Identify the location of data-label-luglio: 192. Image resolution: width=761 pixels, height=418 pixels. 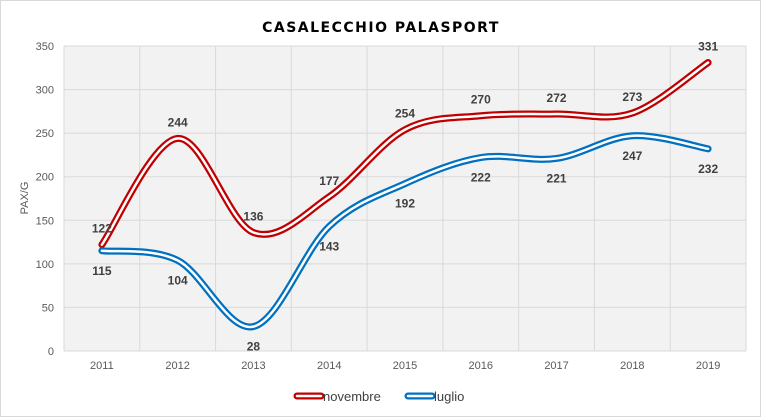
(405, 204).